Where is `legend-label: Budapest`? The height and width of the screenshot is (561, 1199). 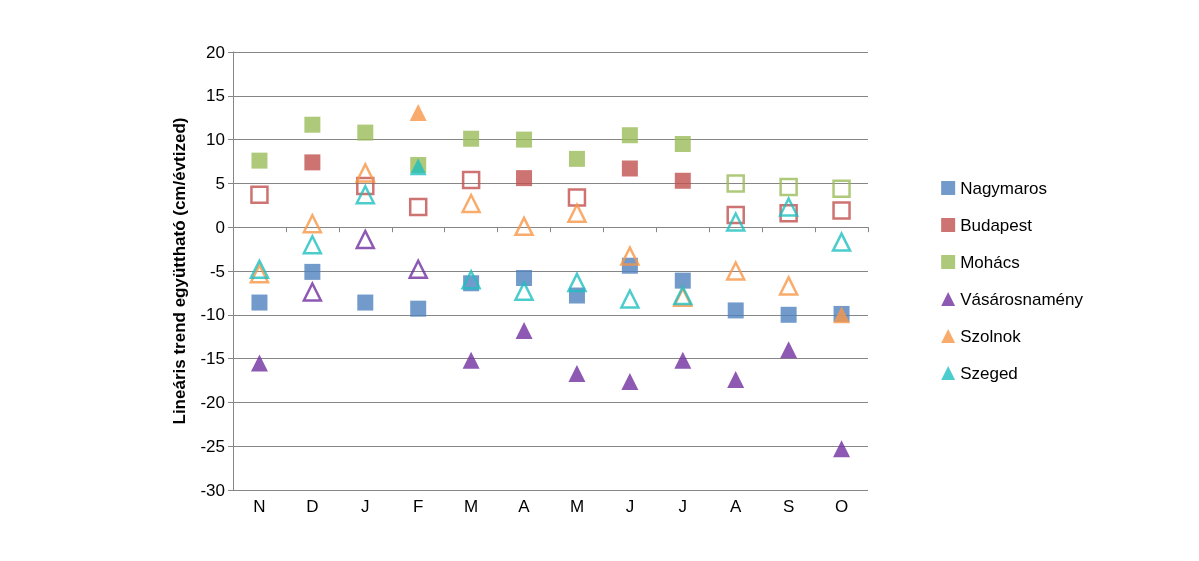
legend-label: Budapest is located at coordinates (996, 225).